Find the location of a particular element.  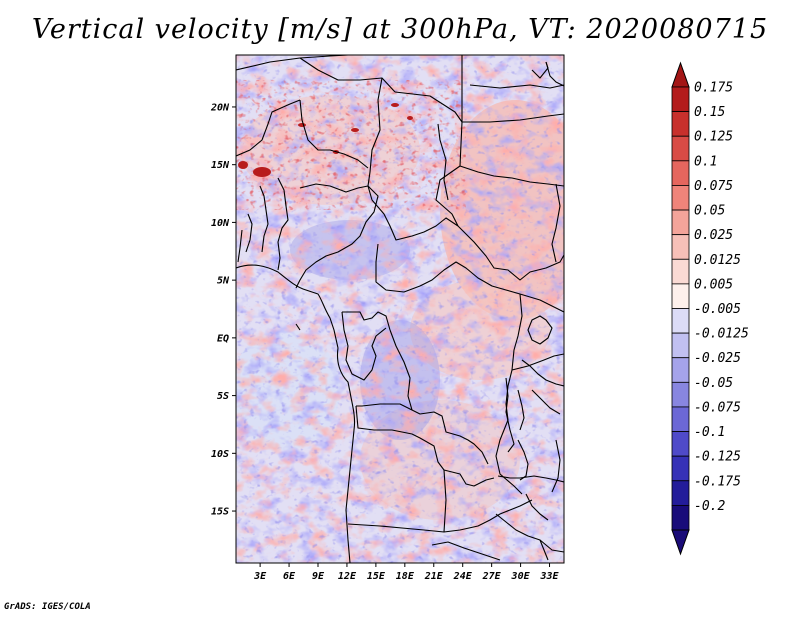

colorbar-label: 0.15 is located at coordinates (709, 112).